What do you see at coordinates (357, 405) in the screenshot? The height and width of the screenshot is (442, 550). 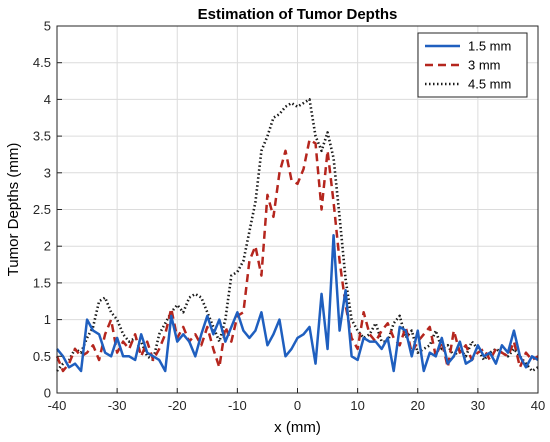 I see `x-tick-label: 10` at bounding box center [357, 405].